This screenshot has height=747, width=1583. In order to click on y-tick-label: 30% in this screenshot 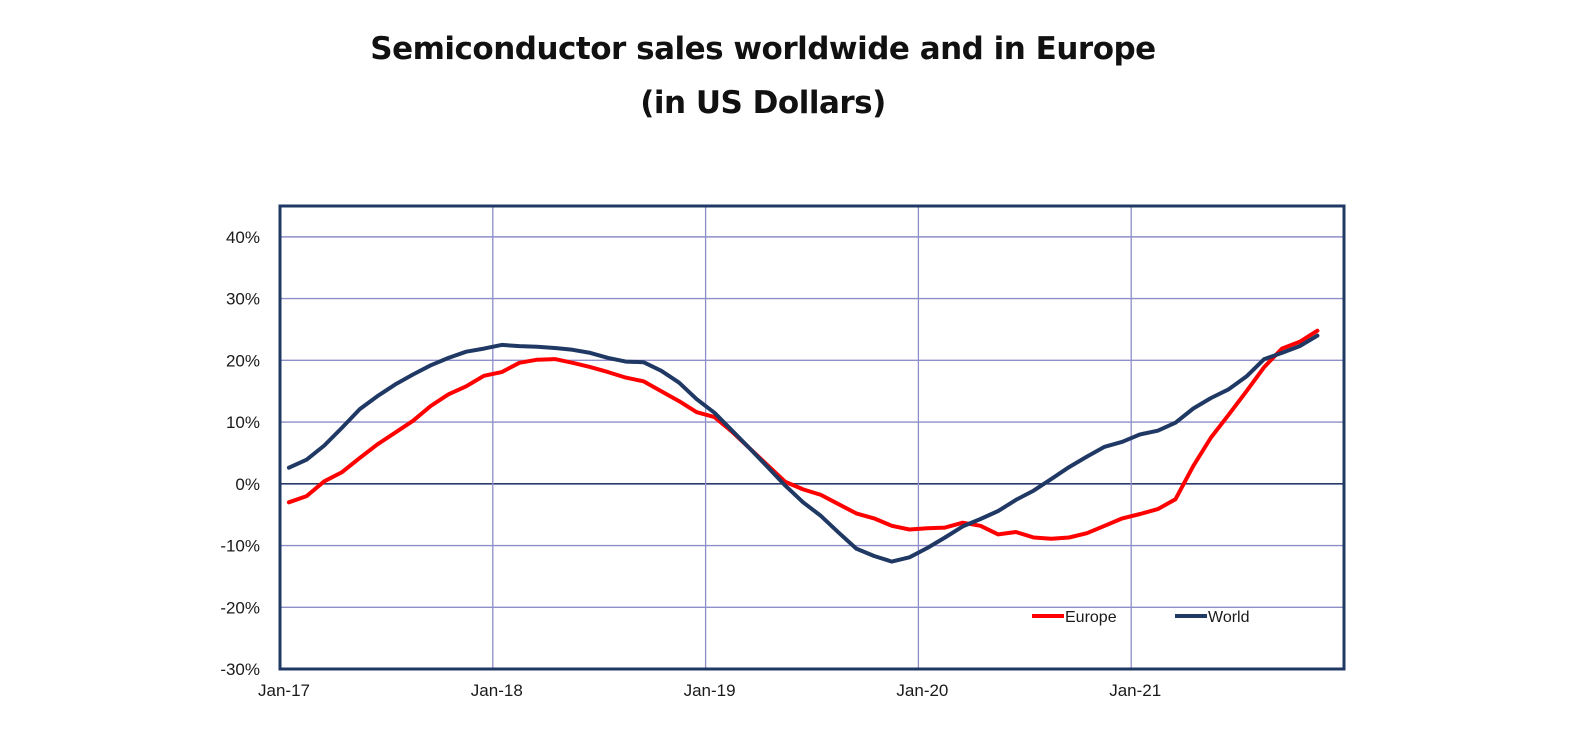, I will do `click(243, 299)`.